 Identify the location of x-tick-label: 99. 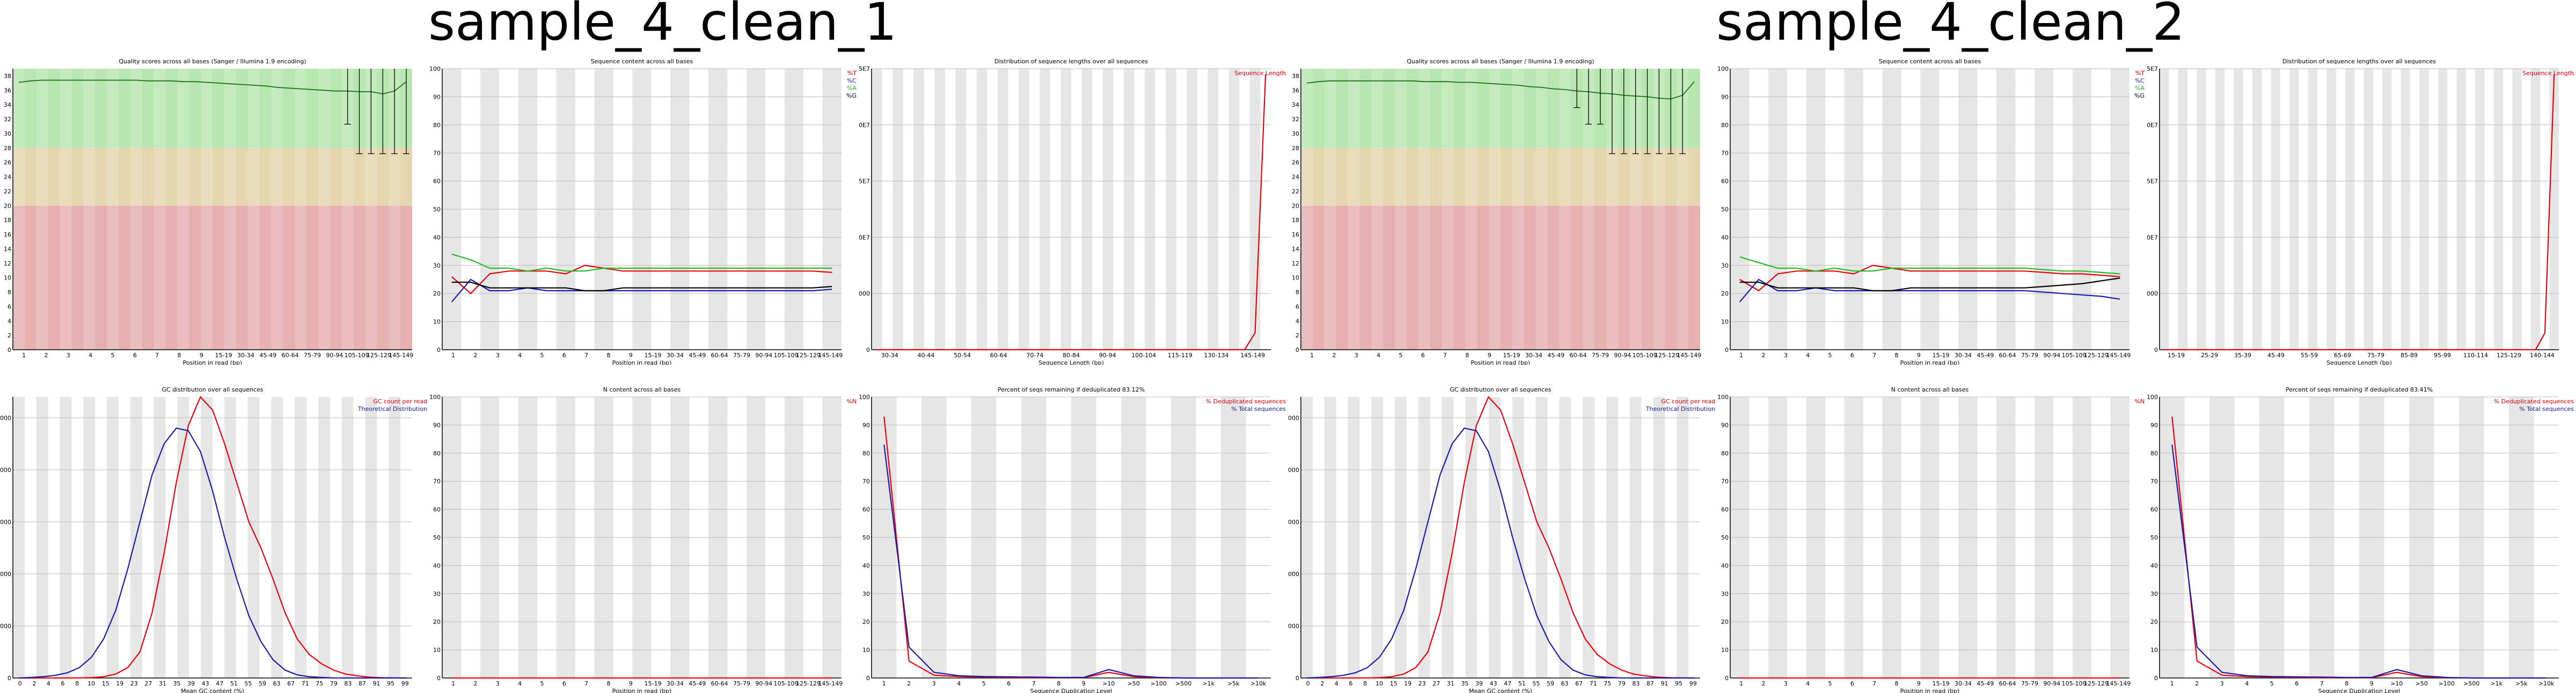
(405, 683).